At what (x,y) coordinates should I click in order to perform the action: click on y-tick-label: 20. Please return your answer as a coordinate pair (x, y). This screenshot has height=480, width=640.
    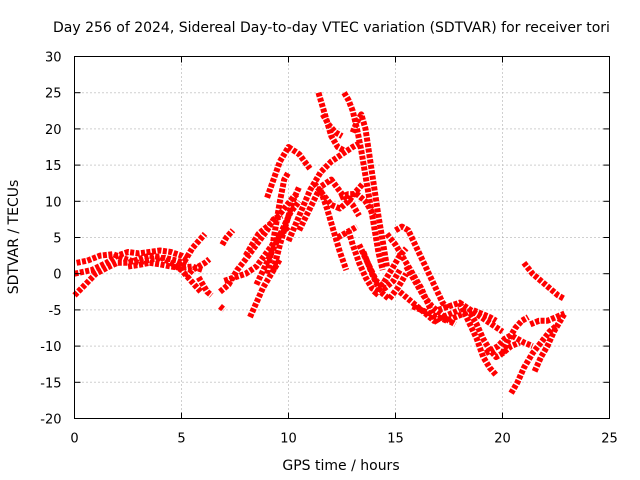
    Looking at the image, I should click on (53, 130).